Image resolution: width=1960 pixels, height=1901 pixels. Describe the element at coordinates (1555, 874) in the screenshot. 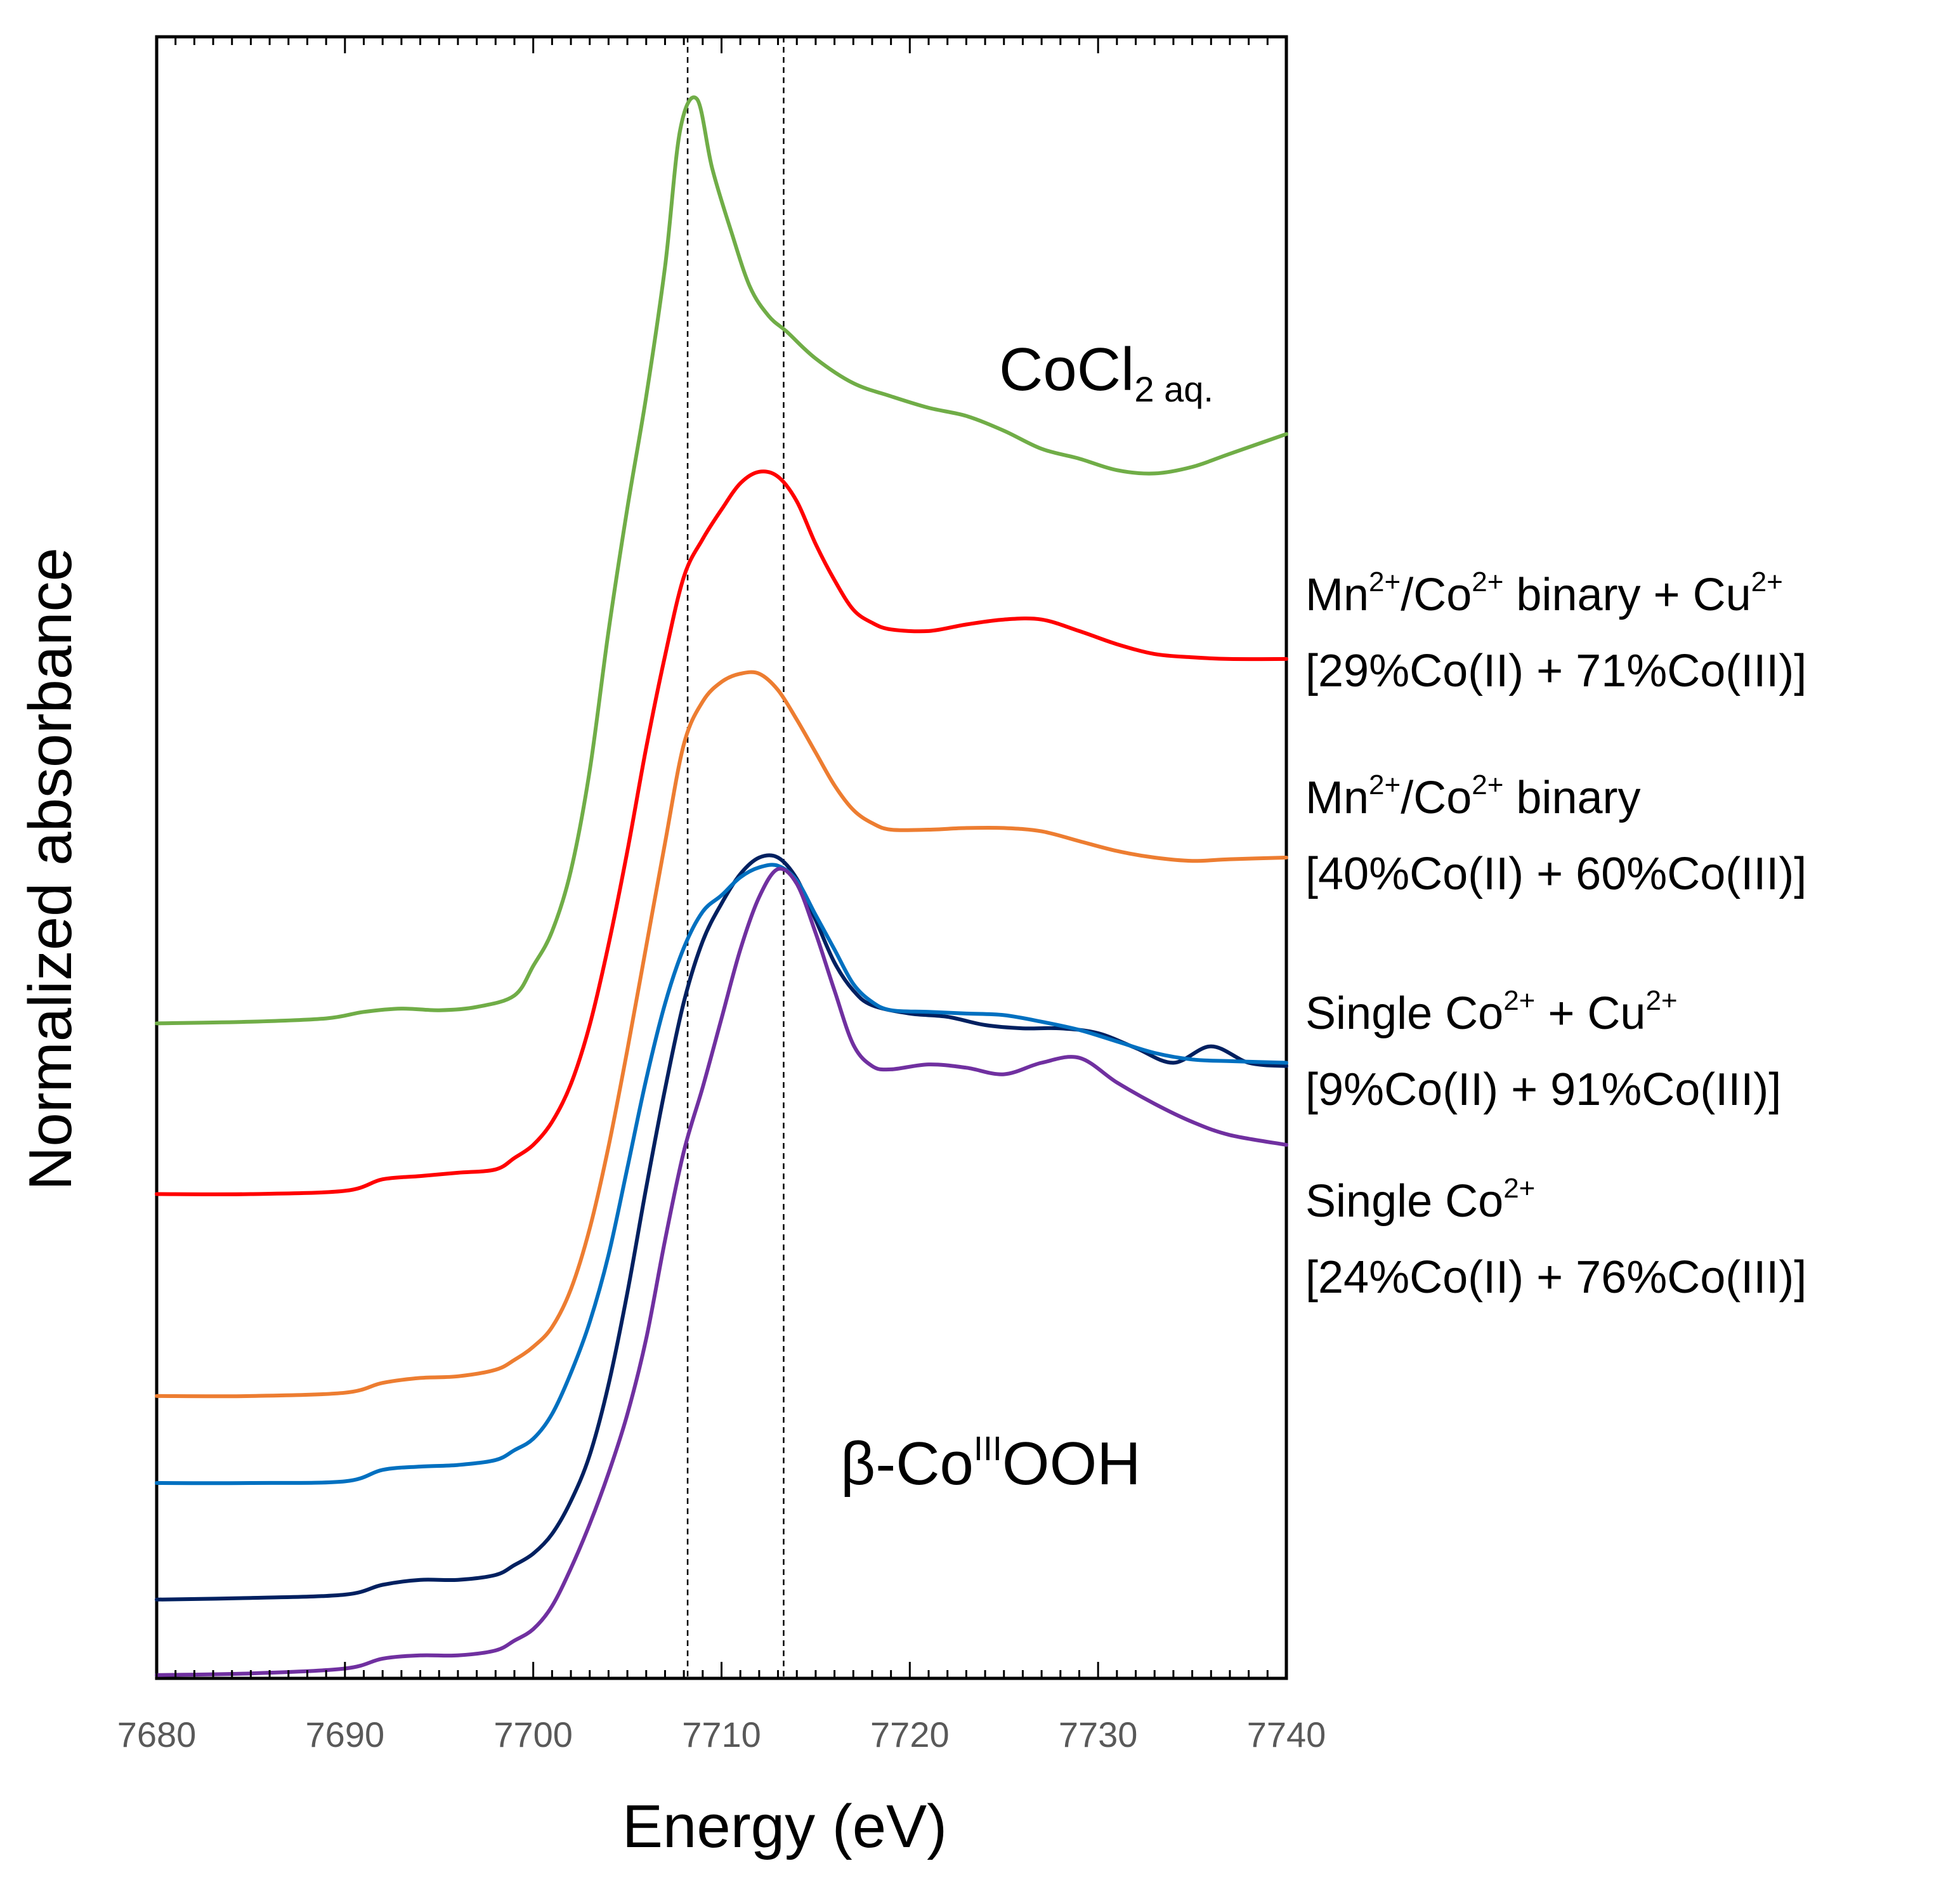

I see `series-subtitle-mn-co: [40%Co(II) + 60%Co(III)]` at that location.